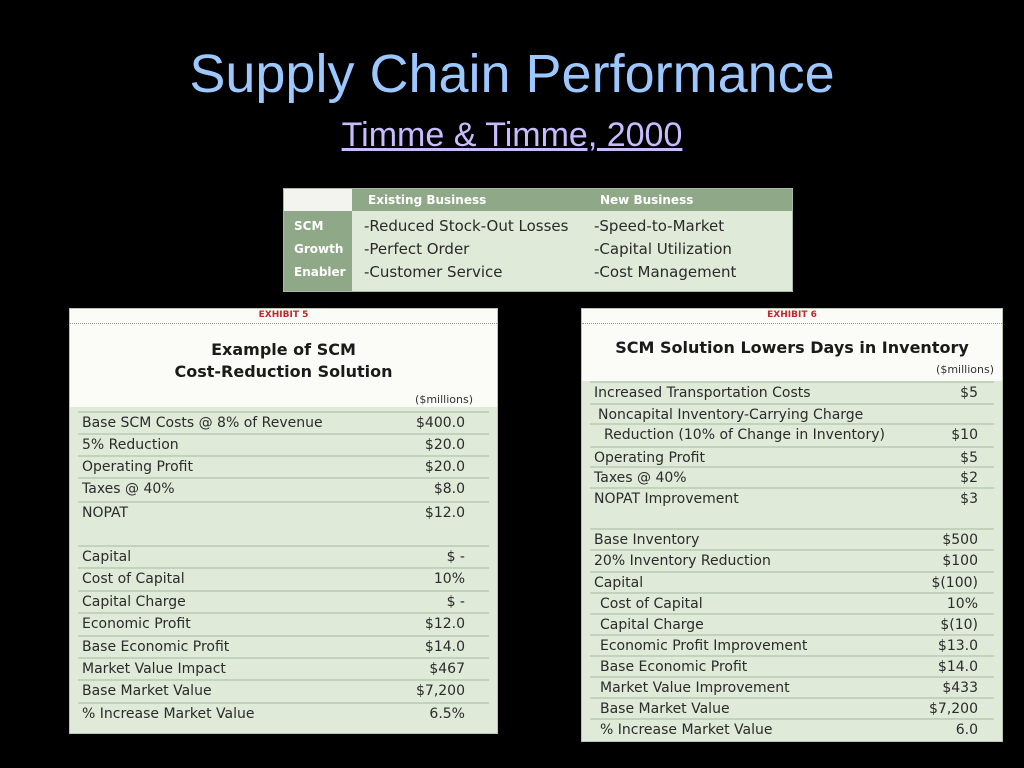 The height and width of the screenshot is (768, 1024). What do you see at coordinates (647, 200) in the screenshot?
I see `header-new-business: New Business` at bounding box center [647, 200].